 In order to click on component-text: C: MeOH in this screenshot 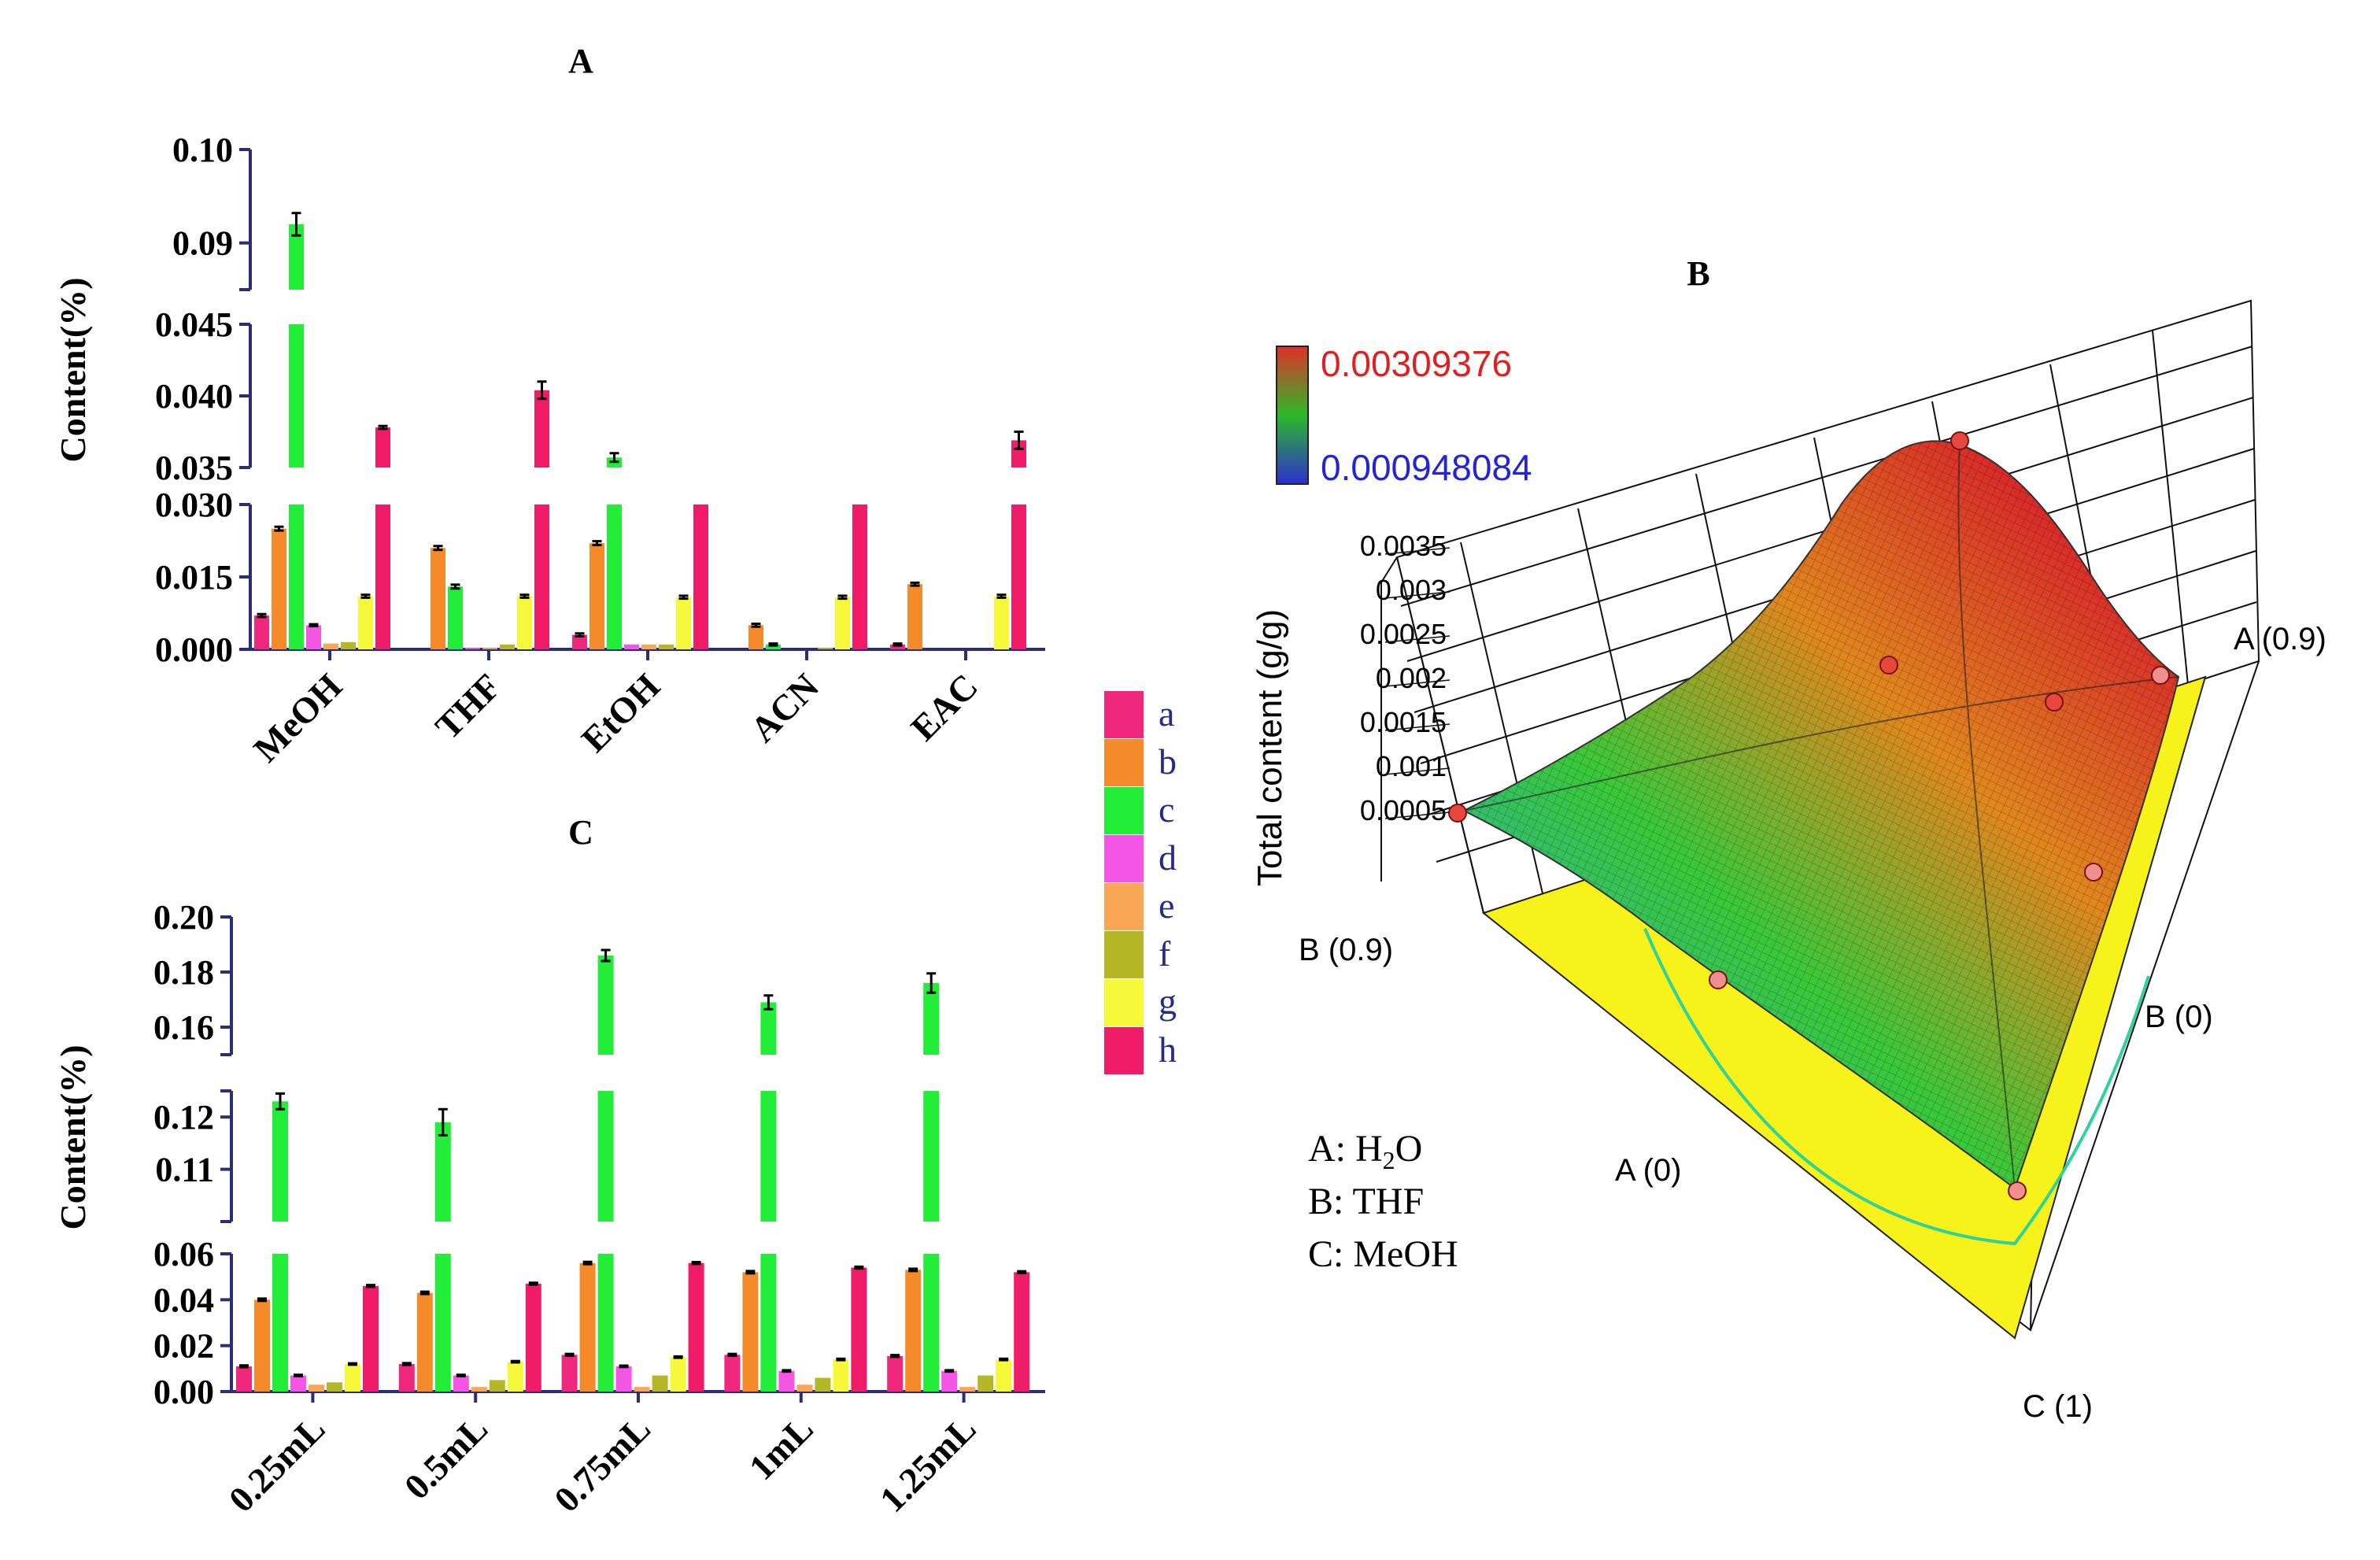, I will do `click(1383, 1254)`.